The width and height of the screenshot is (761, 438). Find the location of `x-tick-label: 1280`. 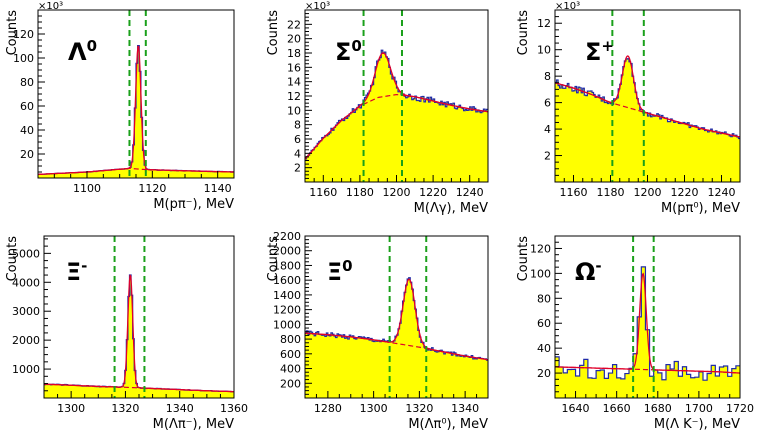

x-tick-label: 1280 is located at coordinates (328, 408).